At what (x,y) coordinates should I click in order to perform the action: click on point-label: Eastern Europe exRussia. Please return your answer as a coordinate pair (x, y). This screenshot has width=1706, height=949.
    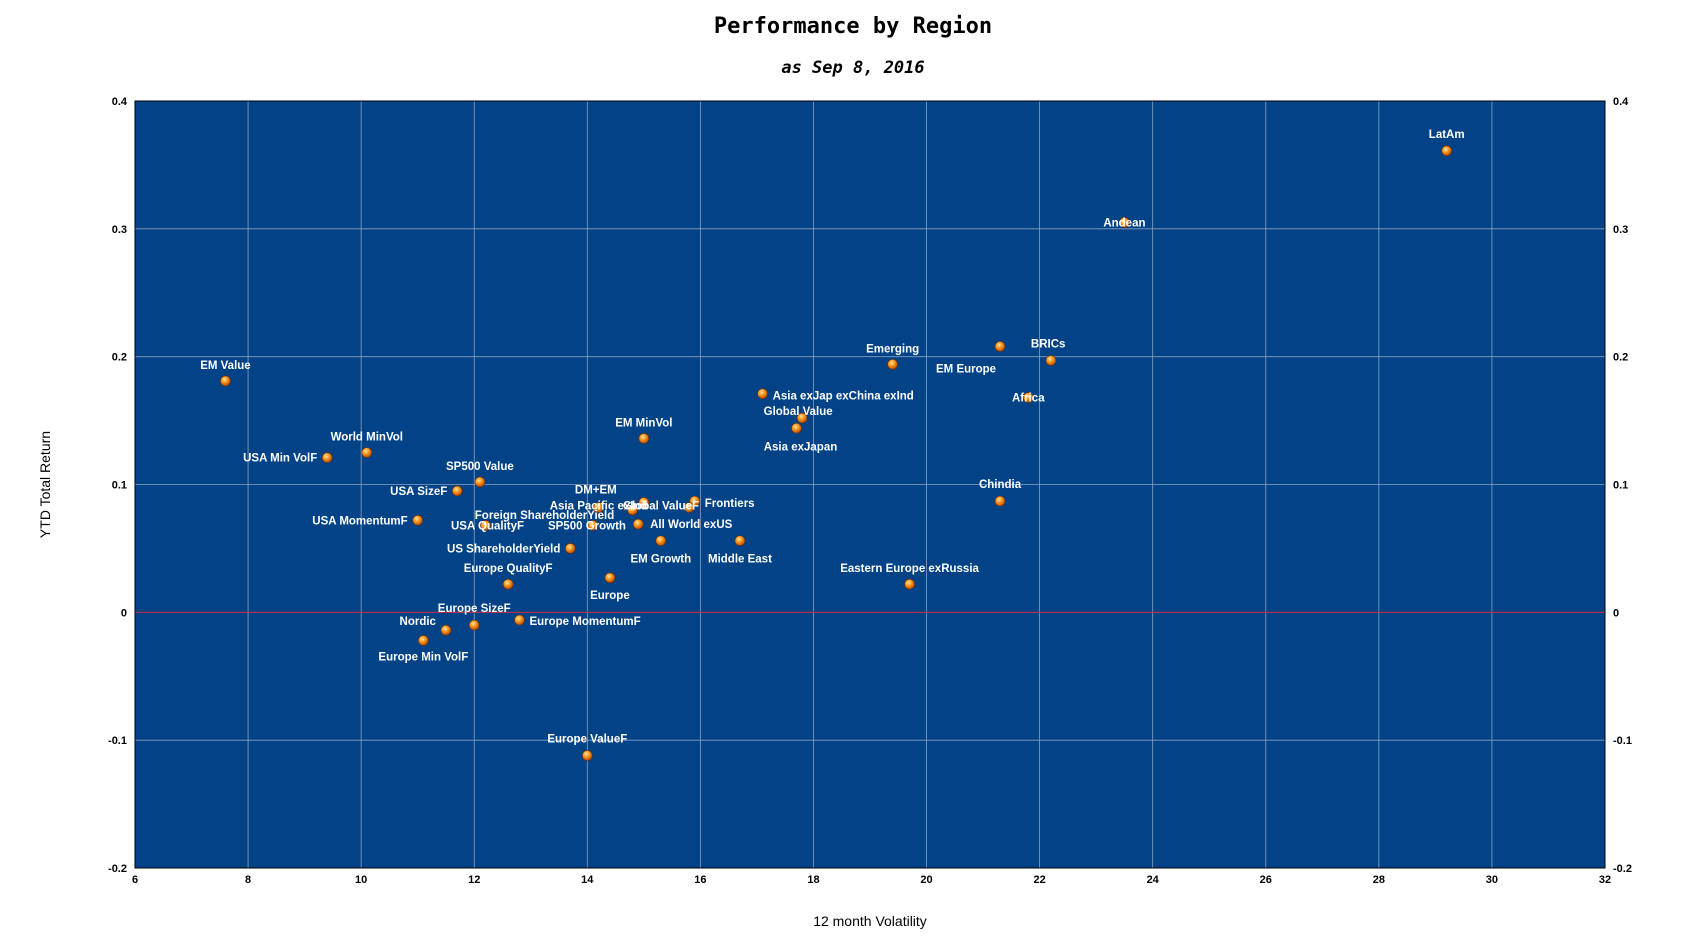
    Looking at the image, I should click on (909, 569).